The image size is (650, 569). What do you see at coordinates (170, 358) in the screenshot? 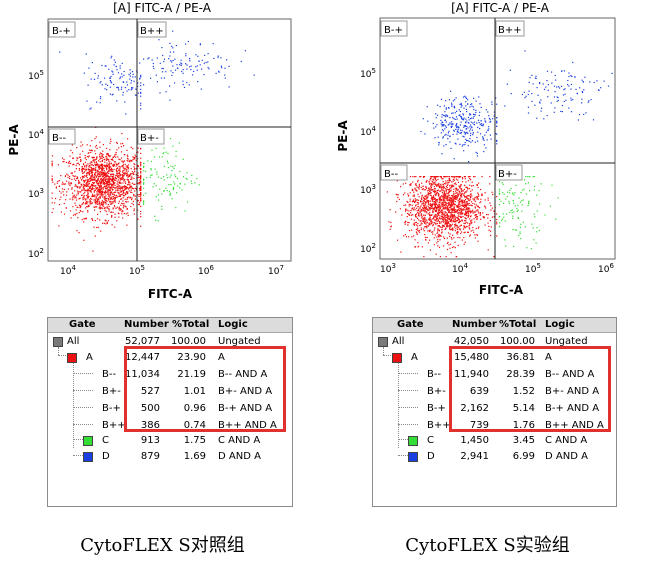
I see `table-row: A 12,447 23.90 A` at bounding box center [170, 358].